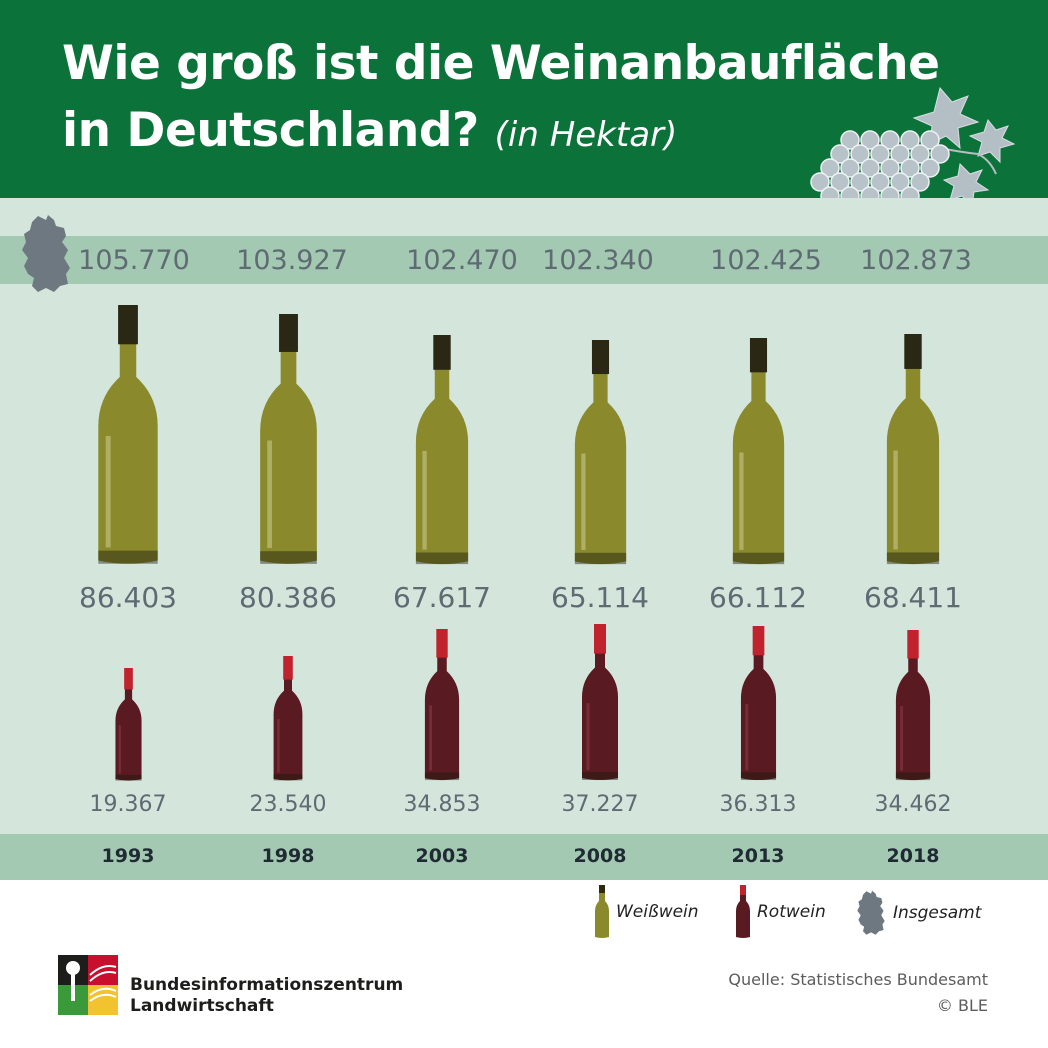 The width and height of the screenshot is (1048, 1048). I want to click on org-line-2: Landwirtschaft, so click(202, 1006).